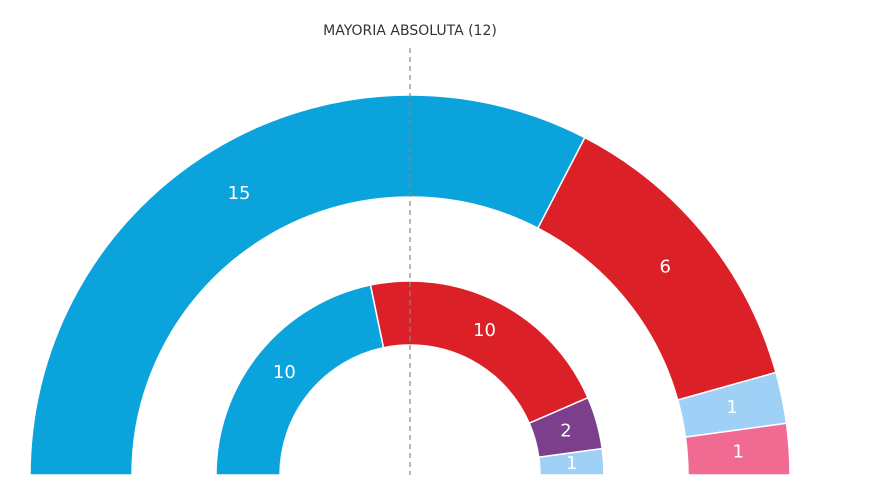 The image size is (880, 495). I want to click on annotation: MAYORIA ABSOLUTA (12), so click(410, 31).